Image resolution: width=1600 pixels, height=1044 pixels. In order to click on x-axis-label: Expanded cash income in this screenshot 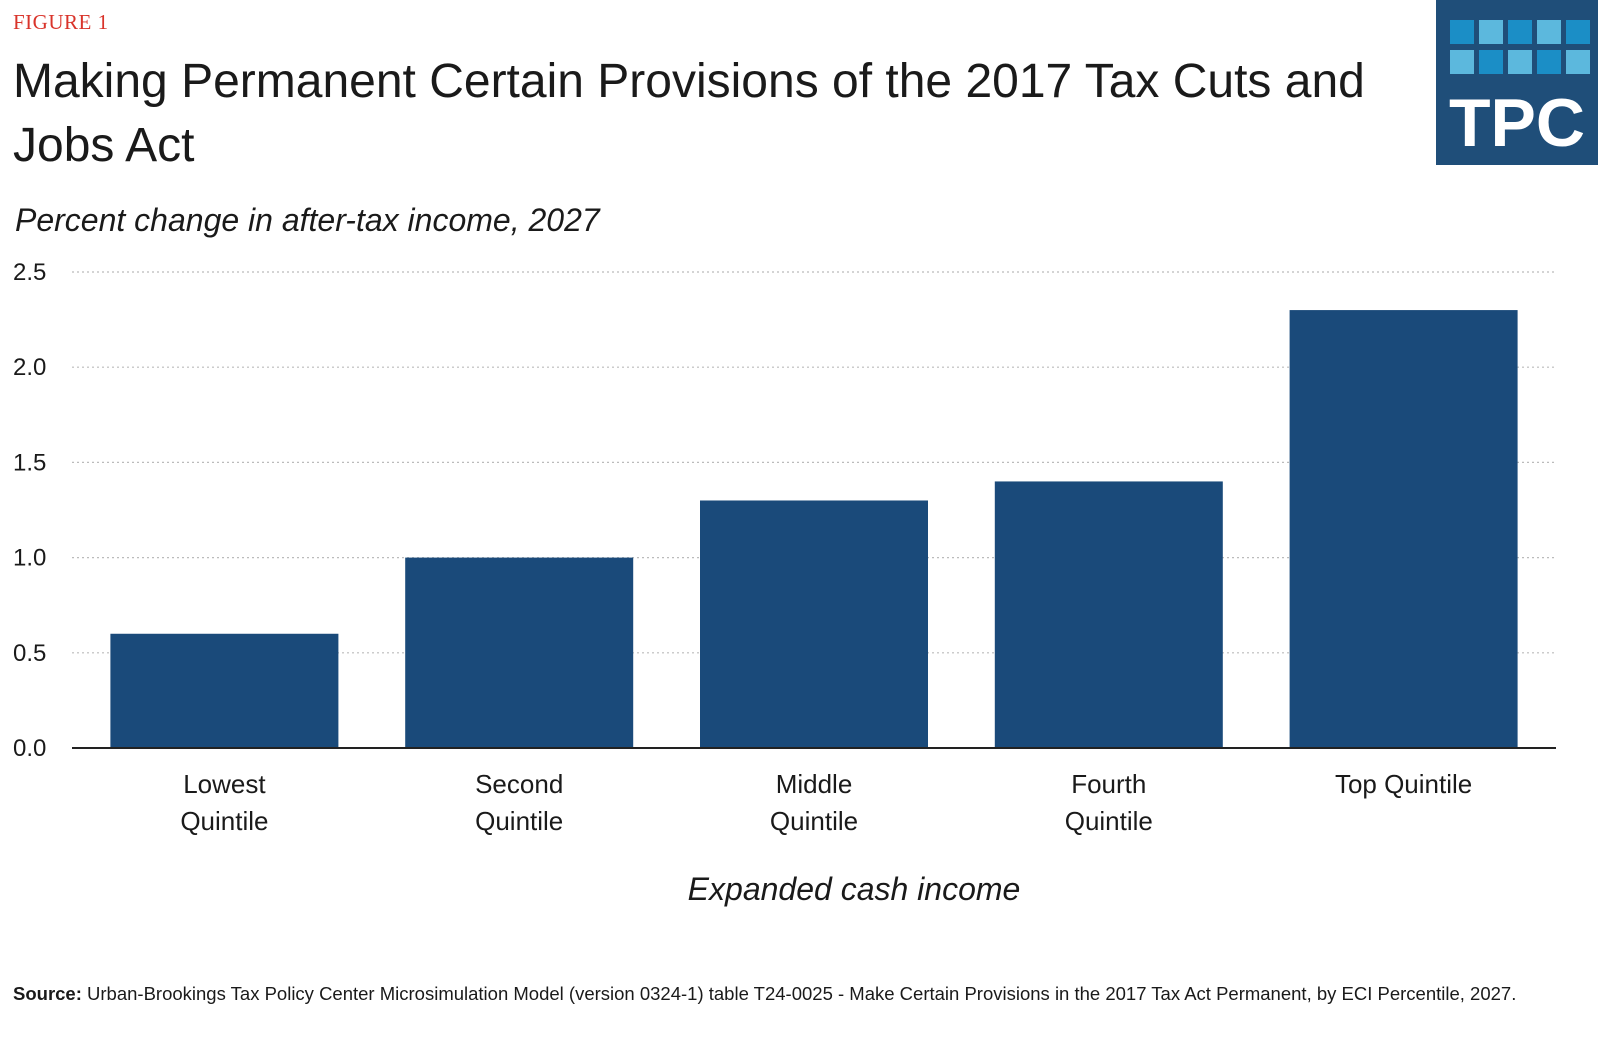, I will do `click(854, 889)`.